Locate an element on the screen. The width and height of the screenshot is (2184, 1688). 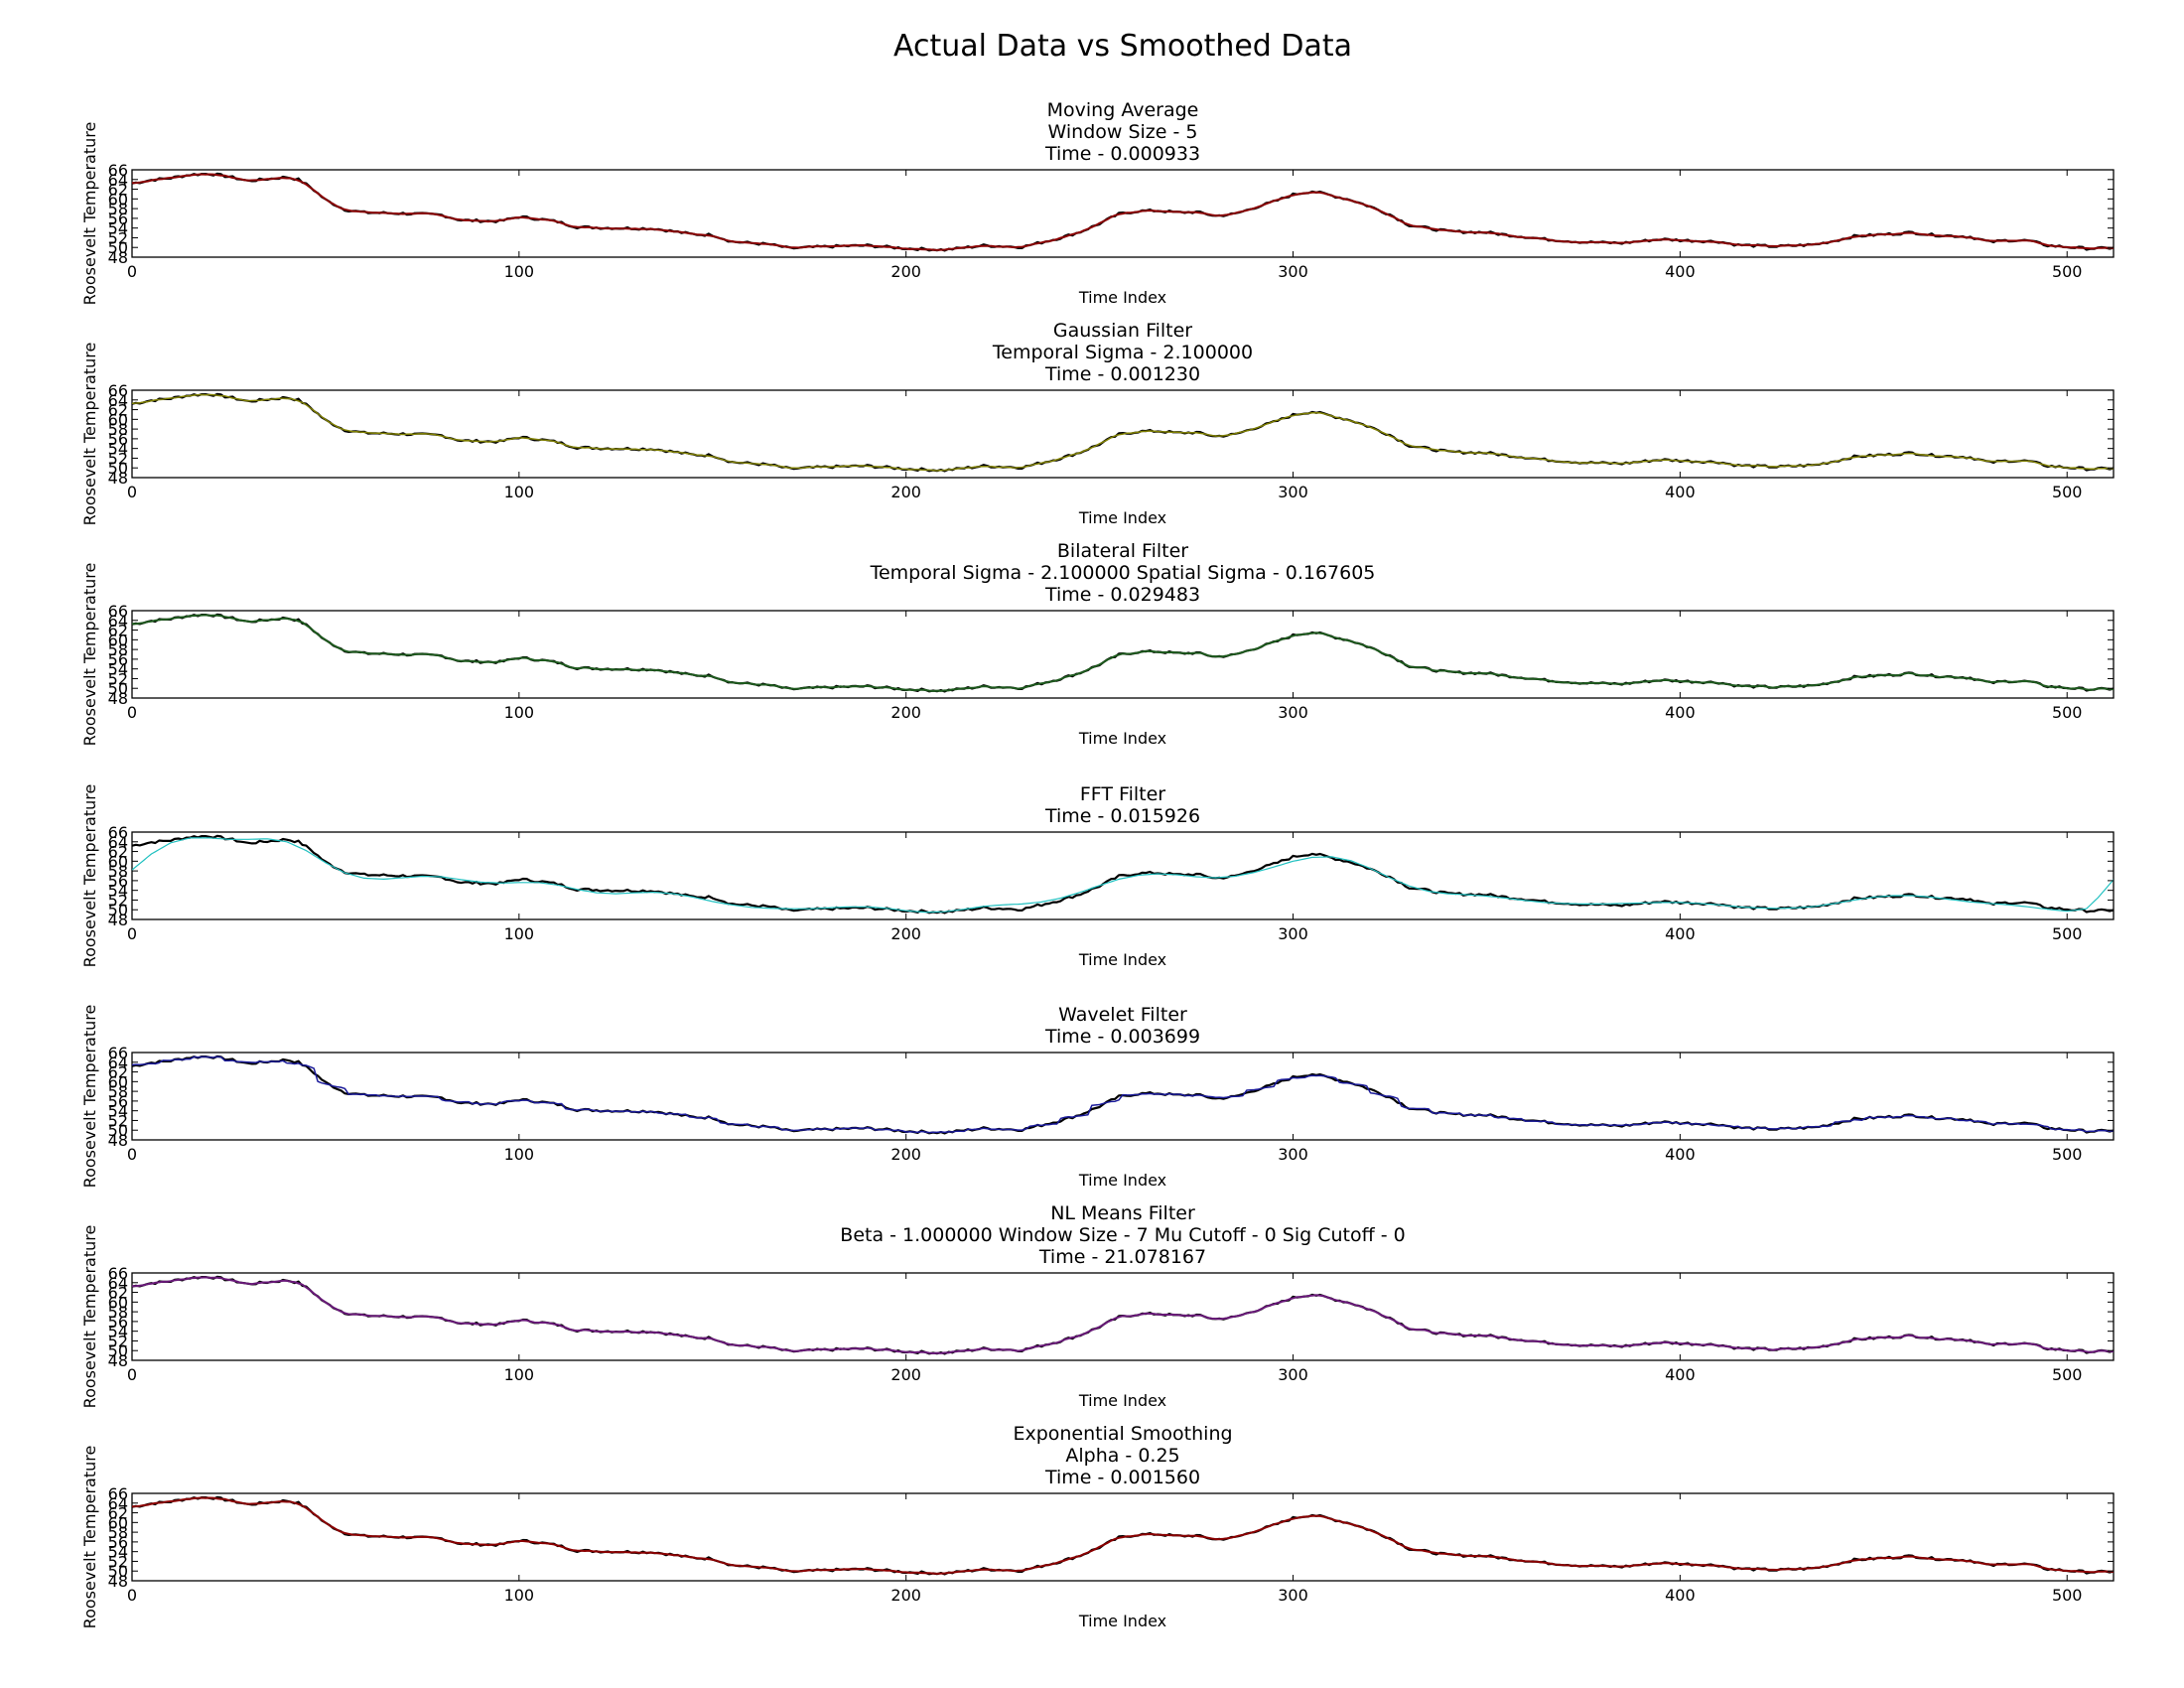
subplot-title-line: NL Means Filter is located at coordinates (1122, 1213).